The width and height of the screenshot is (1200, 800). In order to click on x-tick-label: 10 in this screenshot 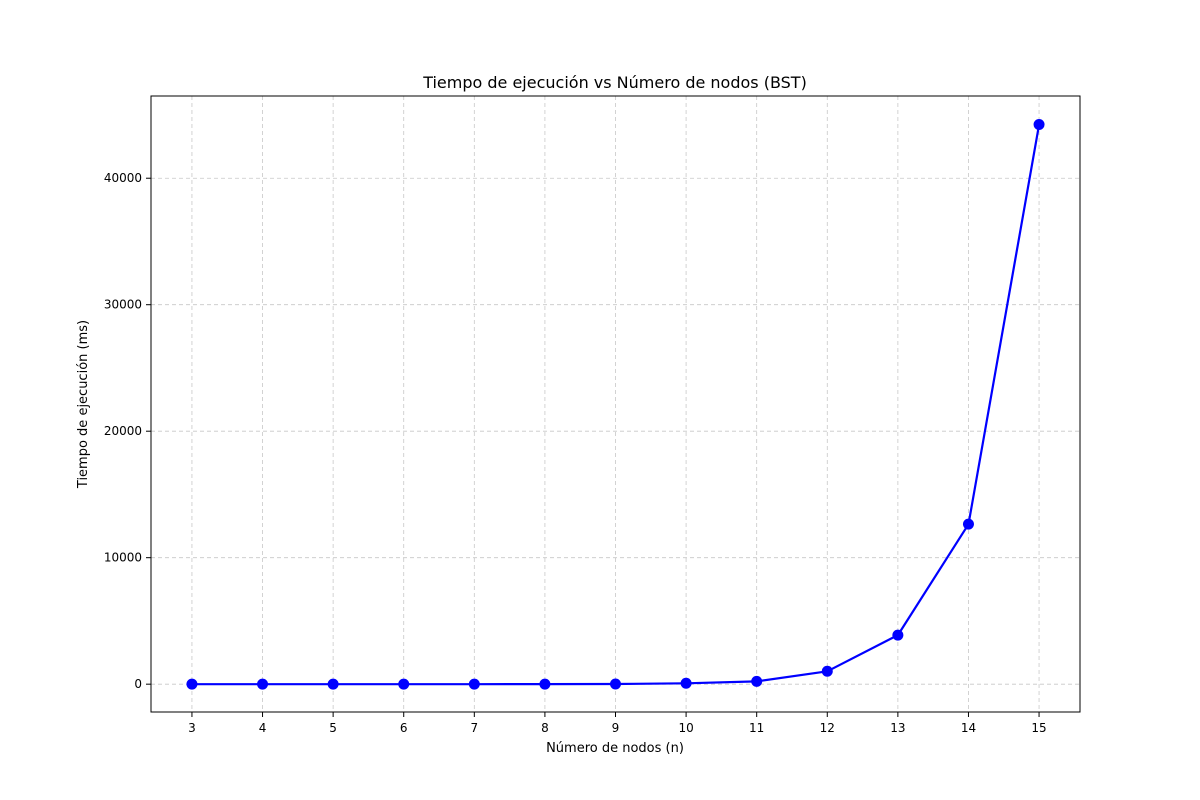, I will do `click(685, 728)`.